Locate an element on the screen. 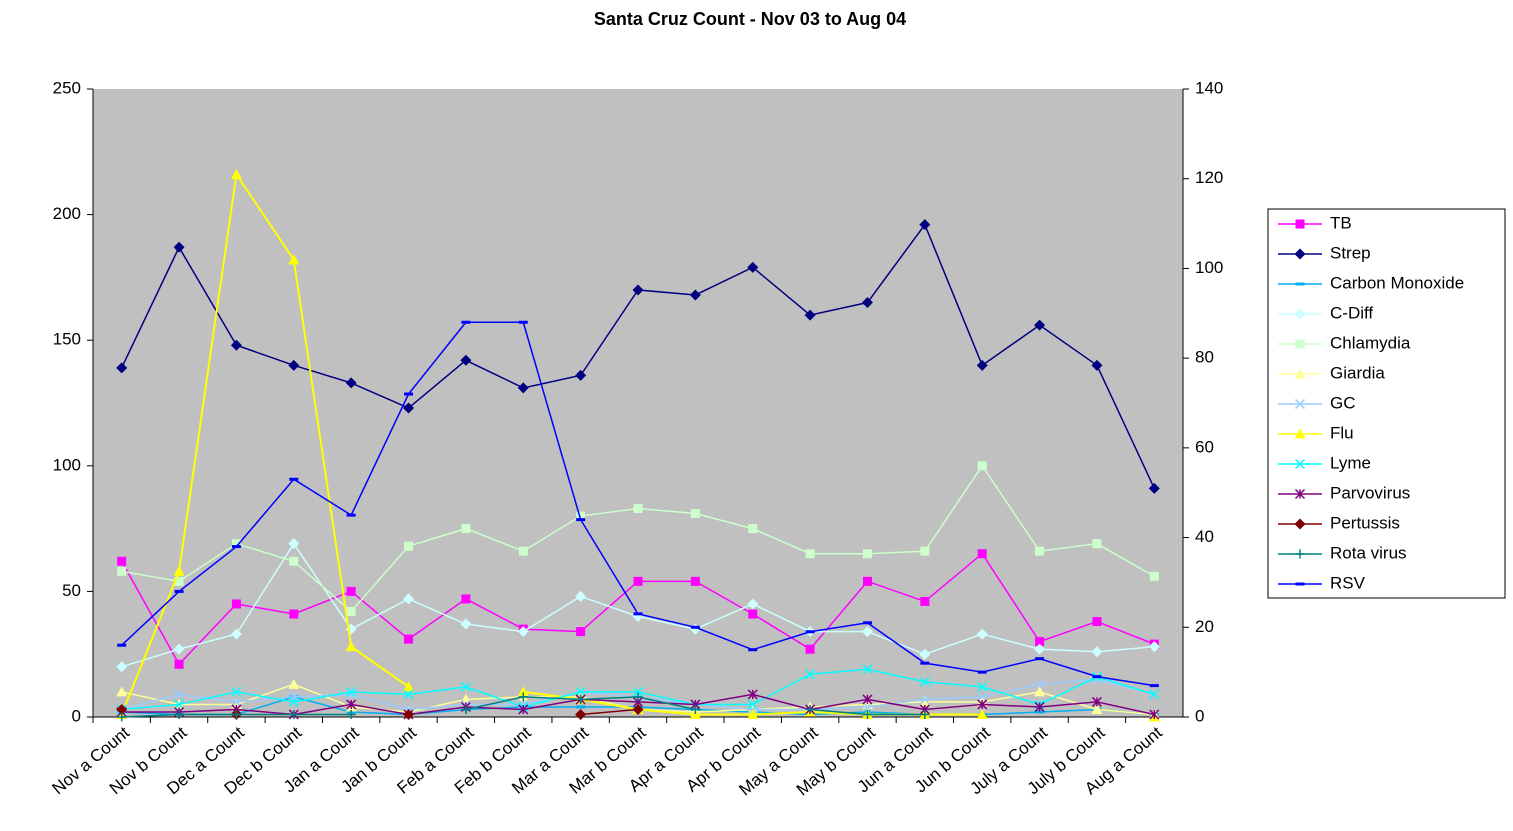 This screenshot has width=1513, height=831. y-tick-label: 0 is located at coordinates (76, 715).